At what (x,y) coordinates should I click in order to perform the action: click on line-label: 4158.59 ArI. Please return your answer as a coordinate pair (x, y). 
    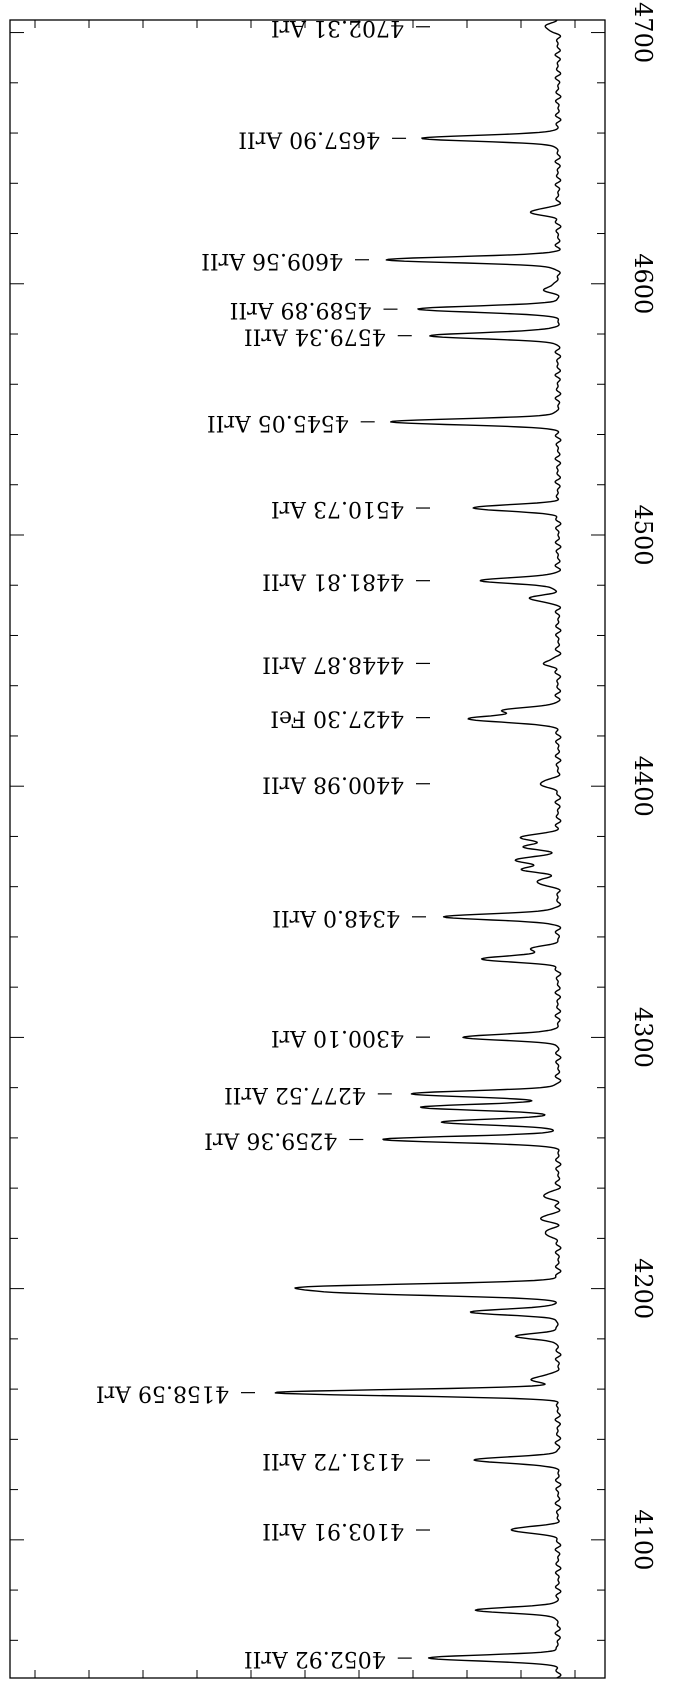
    Looking at the image, I should click on (162, 1393).